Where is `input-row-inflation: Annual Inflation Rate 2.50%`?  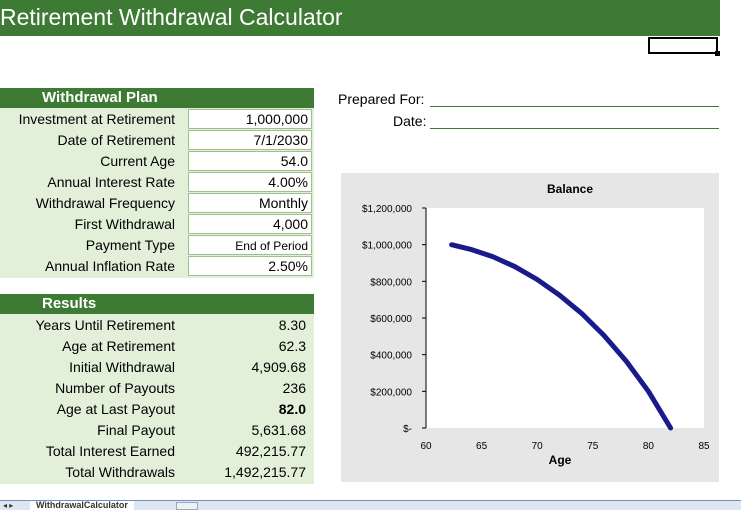
input-row-inflation: Annual Inflation Rate 2.50% is located at coordinates (157, 266).